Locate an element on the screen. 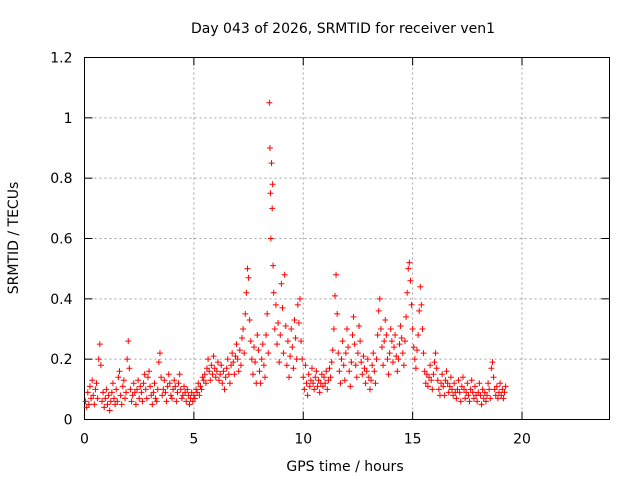 The height and width of the screenshot is (480, 640). x-tick-label: 10 is located at coordinates (303, 440).